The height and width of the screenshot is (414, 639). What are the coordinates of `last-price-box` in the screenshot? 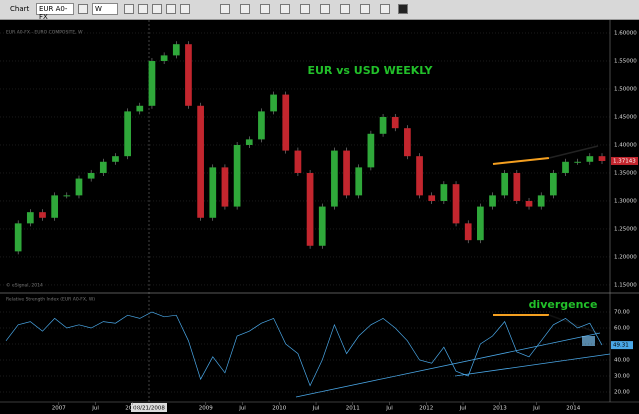 It's located at (624, 160).